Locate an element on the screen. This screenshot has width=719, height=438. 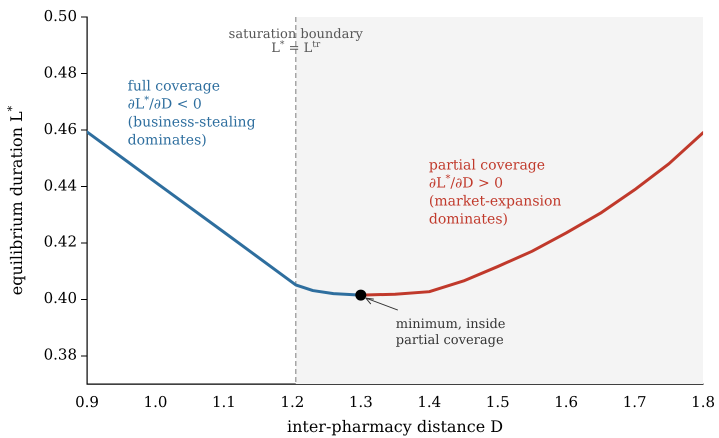
y-tick-label: 0.42 is located at coordinates (60, 241).